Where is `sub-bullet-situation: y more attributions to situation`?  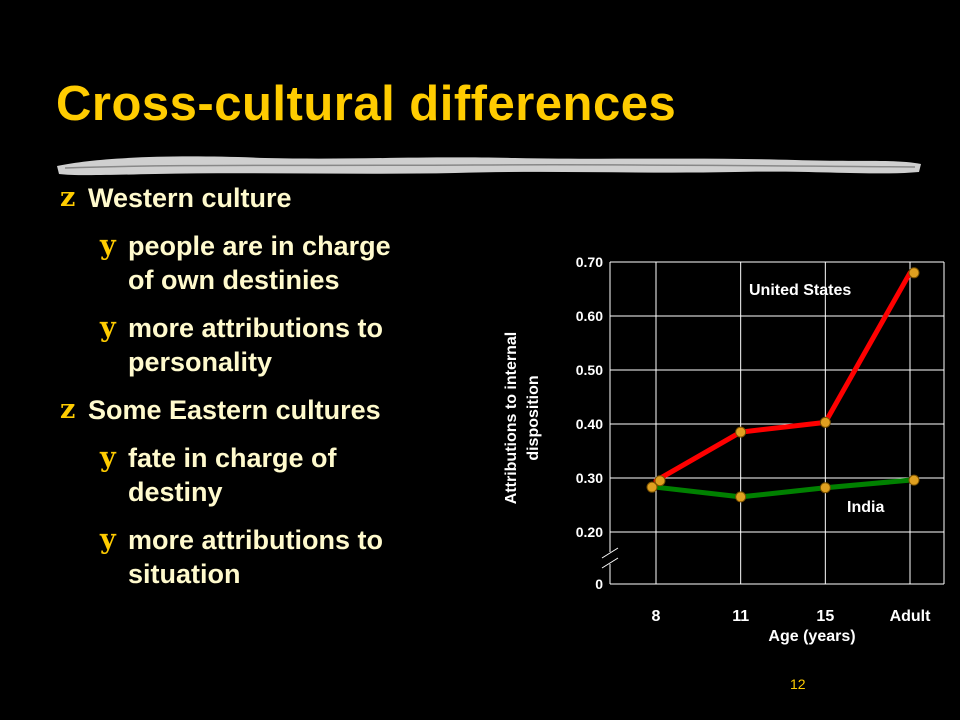 sub-bullet-situation: y more attributions to situation is located at coordinates (285, 557).